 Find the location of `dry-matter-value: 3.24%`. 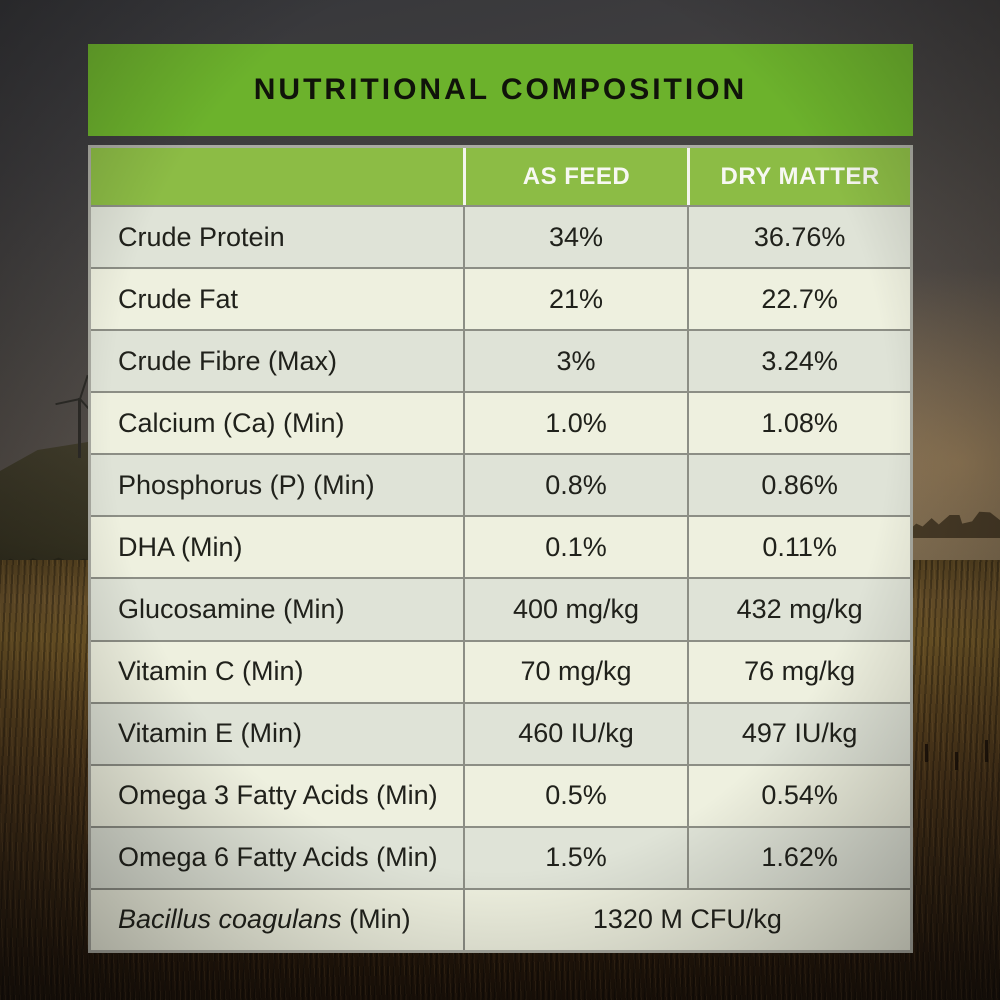

dry-matter-value: 3.24% is located at coordinates (798, 361).